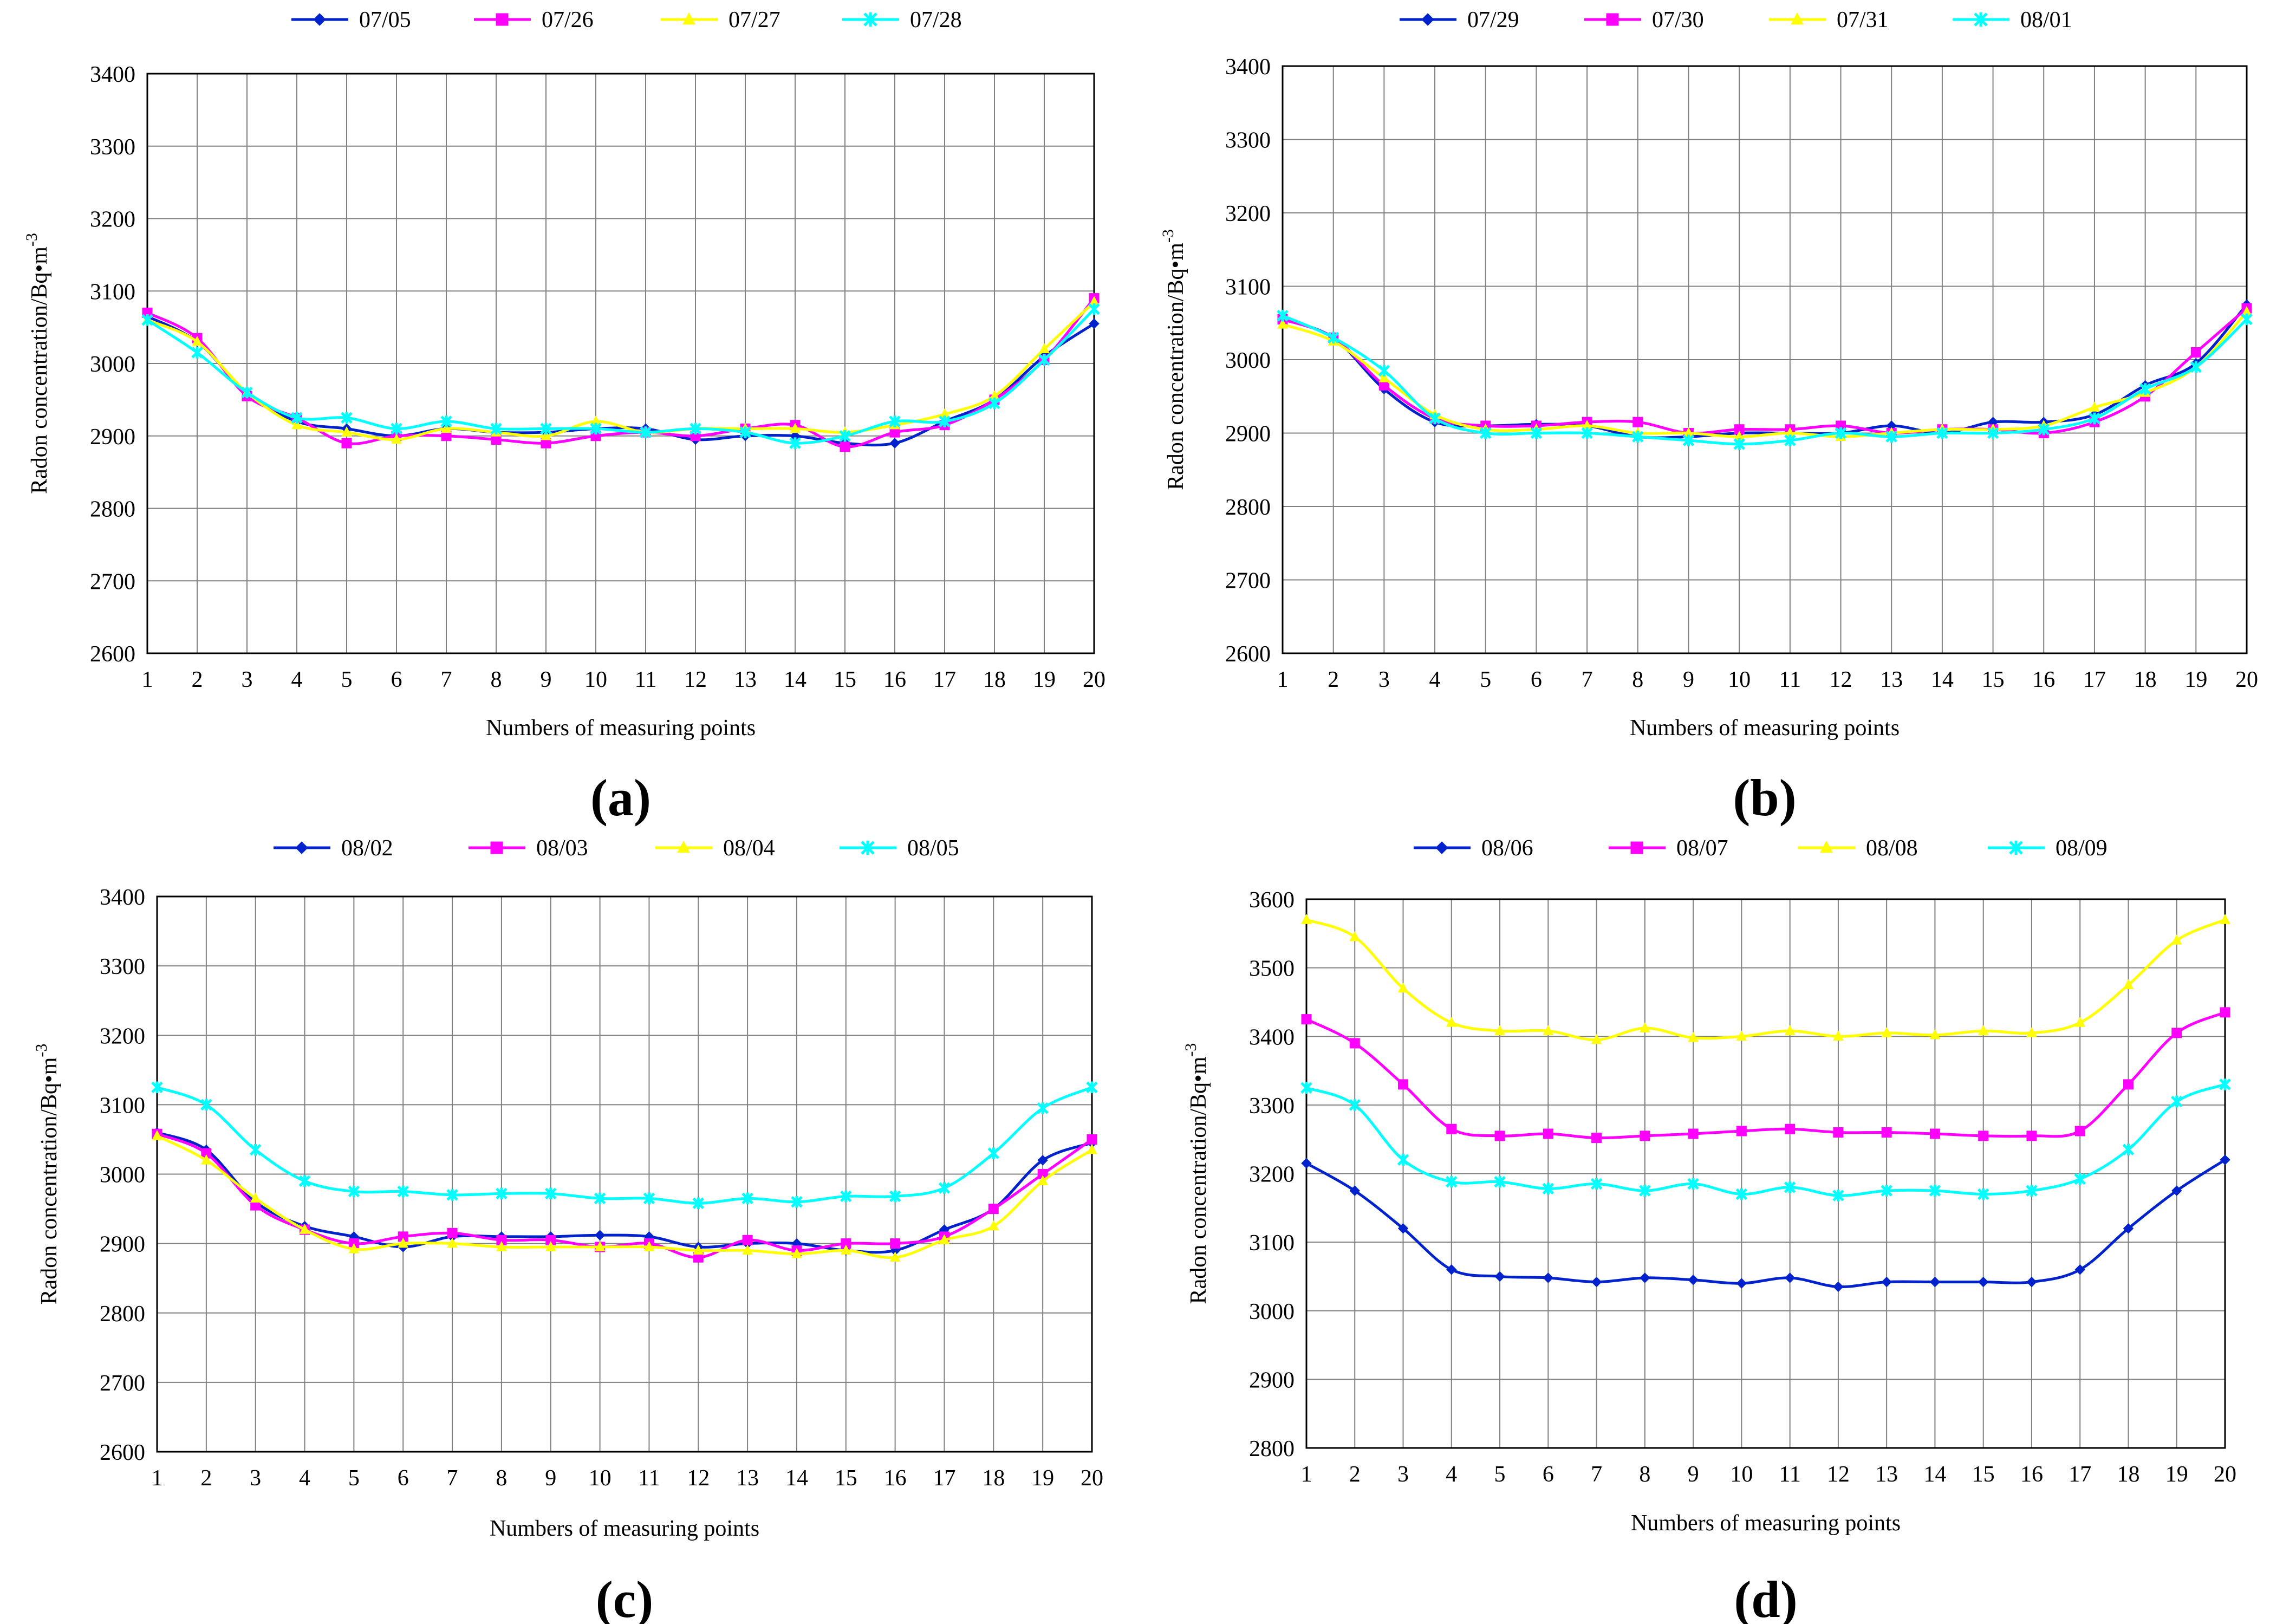 The image size is (2270, 1624). I want to click on y-tick-label: 3400, so click(1272, 1037).